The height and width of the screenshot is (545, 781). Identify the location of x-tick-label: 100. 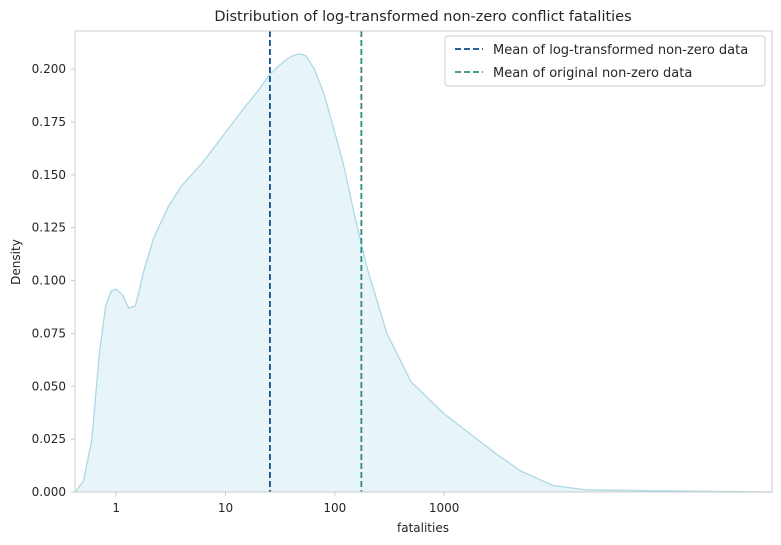
(334, 508).